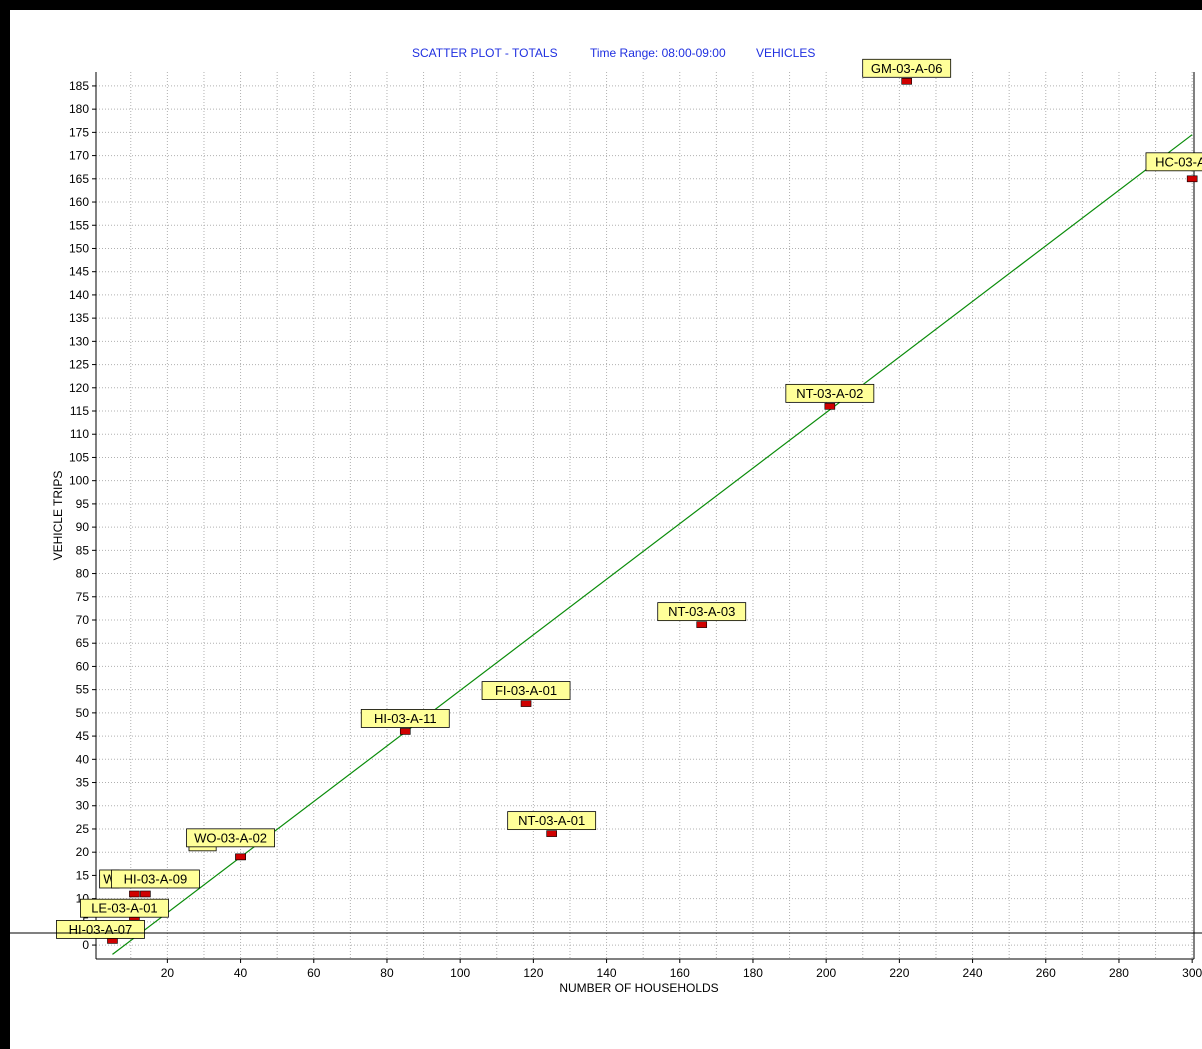 The height and width of the screenshot is (1049, 1202). What do you see at coordinates (79, 109) in the screenshot?
I see `y-tick-label: 180` at bounding box center [79, 109].